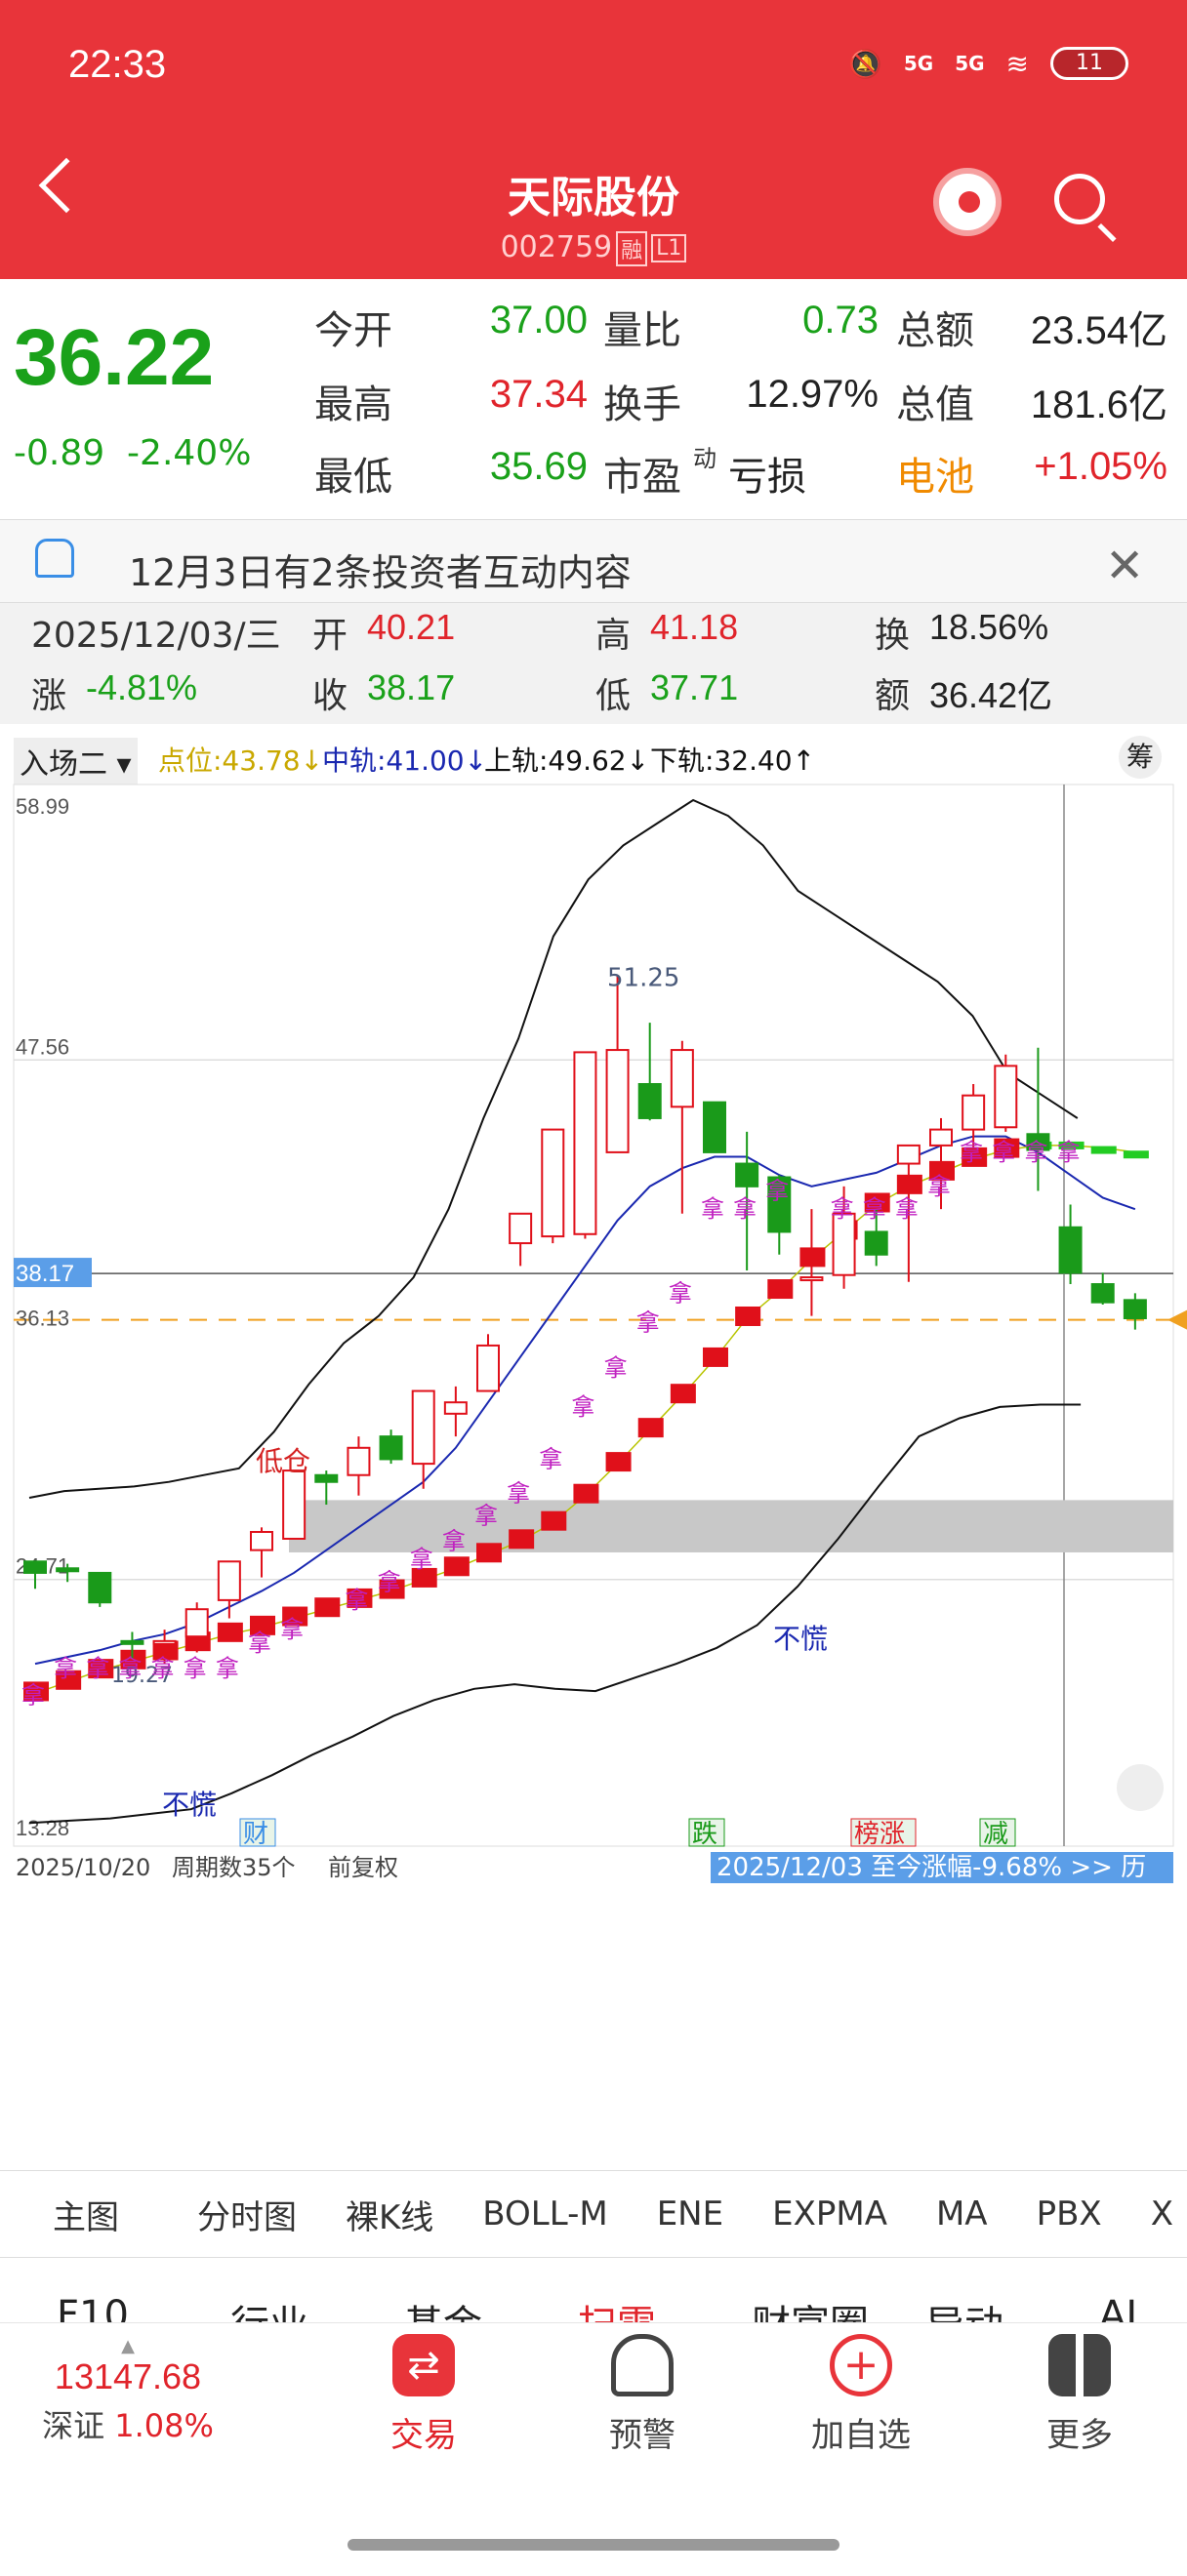  I want to click on index-value: 13147.68, so click(128, 2376).